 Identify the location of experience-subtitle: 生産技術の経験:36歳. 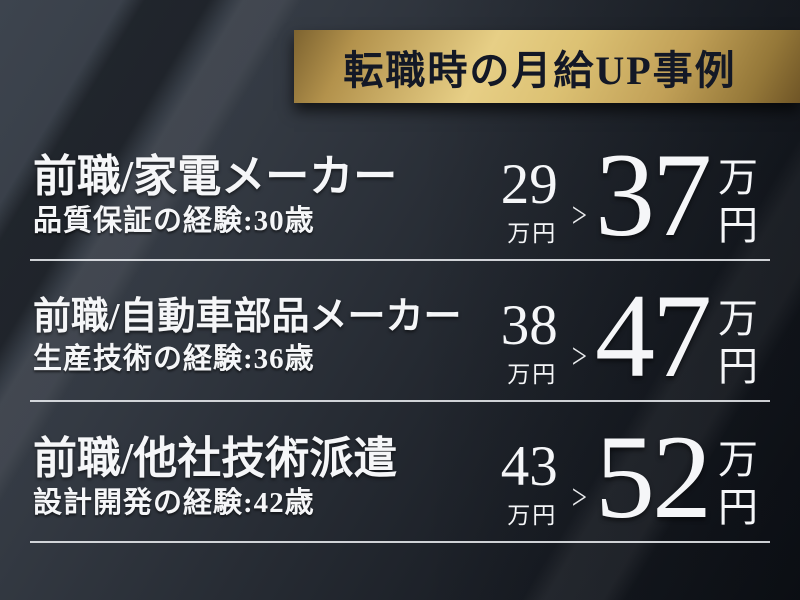
(174, 358).